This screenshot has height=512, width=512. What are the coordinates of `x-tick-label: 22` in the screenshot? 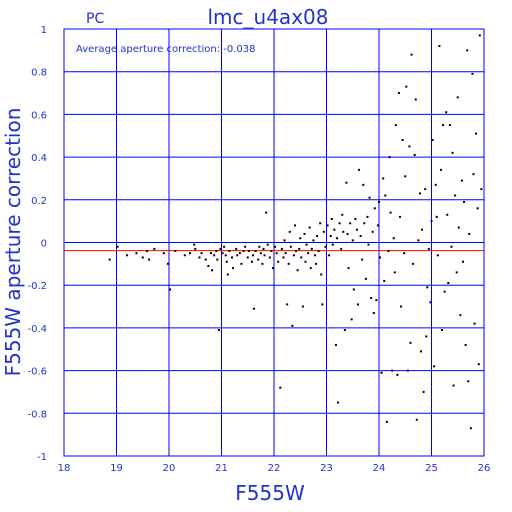 It's located at (274, 468).